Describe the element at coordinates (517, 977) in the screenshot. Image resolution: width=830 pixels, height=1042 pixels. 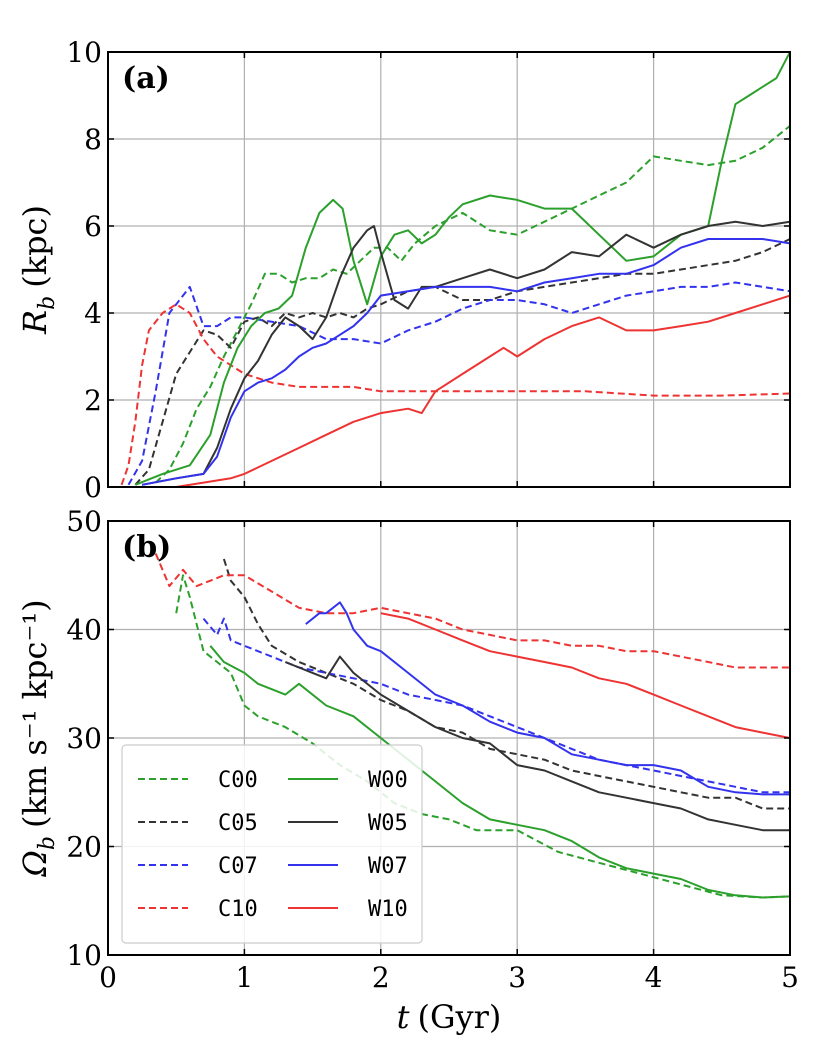
I see `x-tick-label: 3` at that location.